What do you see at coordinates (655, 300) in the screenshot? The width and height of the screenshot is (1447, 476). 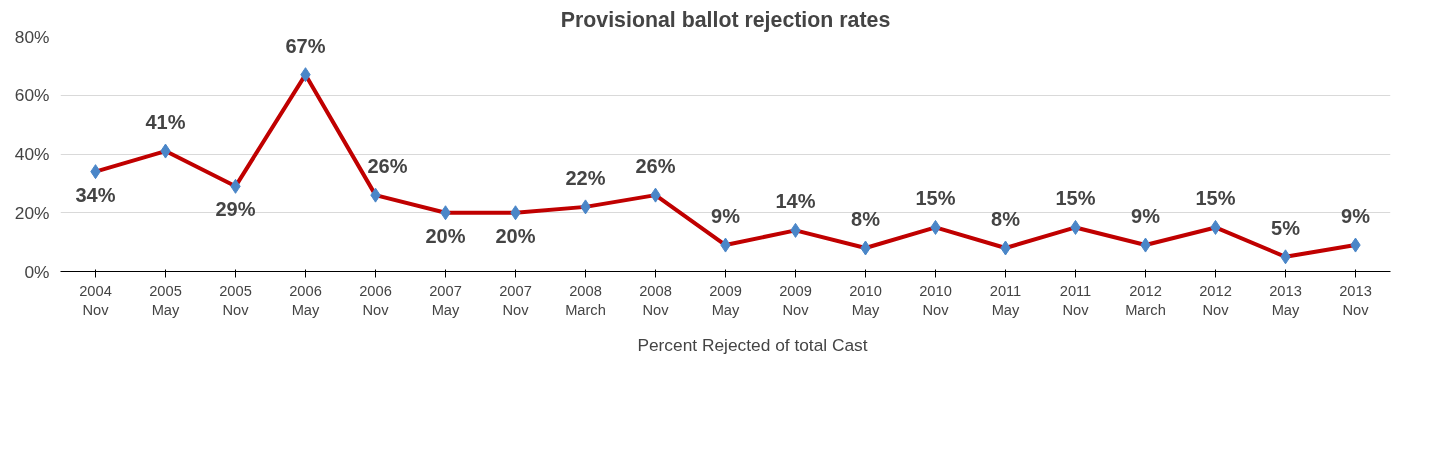 I see `x-tick-label: 2008 Nov` at bounding box center [655, 300].